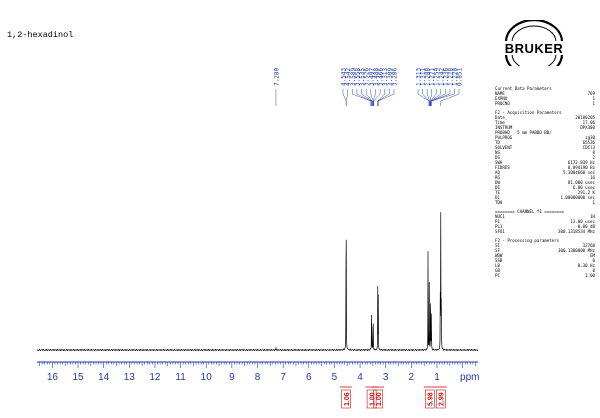 This screenshot has width=600, height=418. What do you see at coordinates (545, 142) in the screenshot?
I see `param-row: TD 65536` at bounding box center [545, 142].